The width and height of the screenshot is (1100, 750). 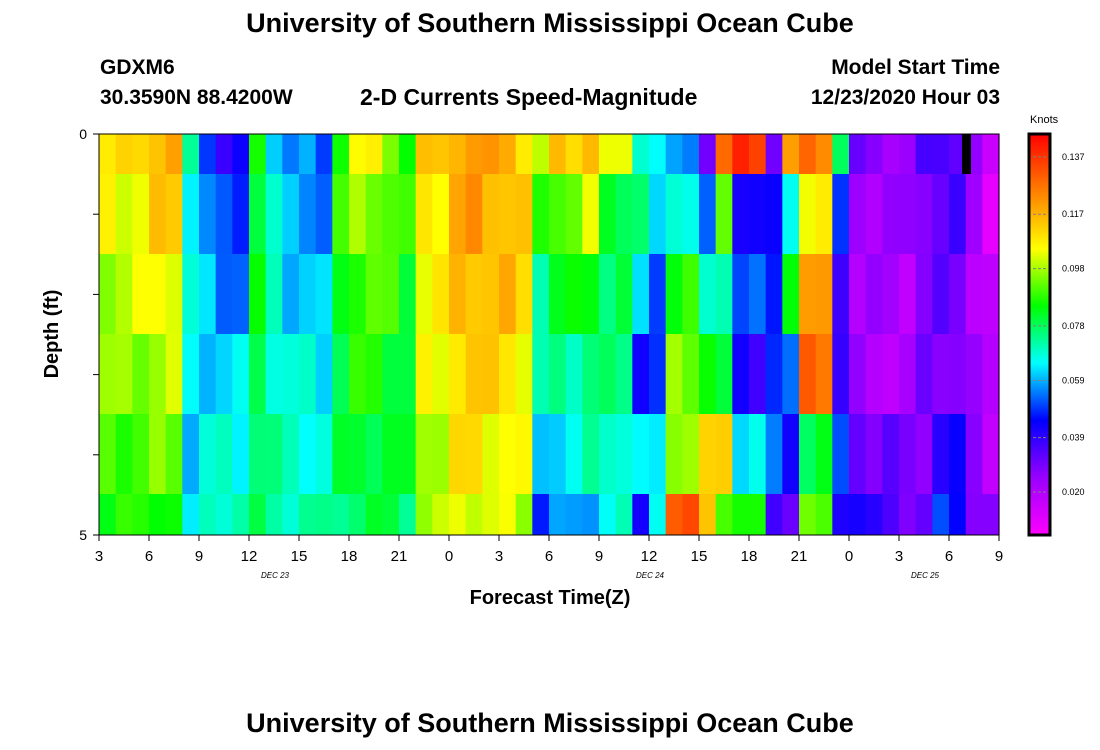 What do you see at coordinates (83, 535) in the screenshot?
I see `y-tick-label: 5` at bounding box center [83, 535].